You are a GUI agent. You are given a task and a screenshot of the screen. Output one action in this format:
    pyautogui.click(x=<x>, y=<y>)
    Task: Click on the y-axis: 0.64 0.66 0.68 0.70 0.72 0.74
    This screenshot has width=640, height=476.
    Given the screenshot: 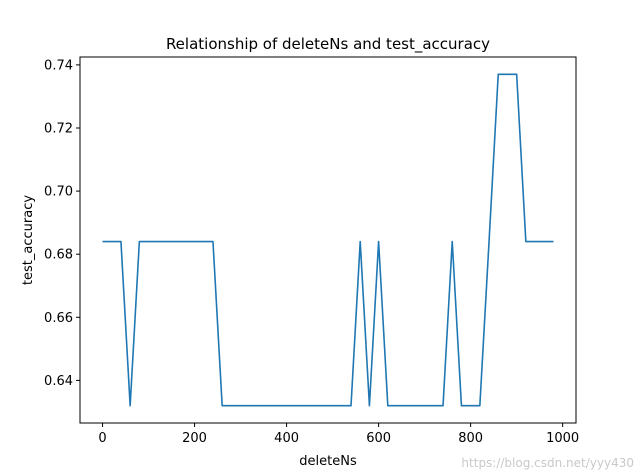 What is the action you would take?
    pyautogui.click(x=62, y=223)
    